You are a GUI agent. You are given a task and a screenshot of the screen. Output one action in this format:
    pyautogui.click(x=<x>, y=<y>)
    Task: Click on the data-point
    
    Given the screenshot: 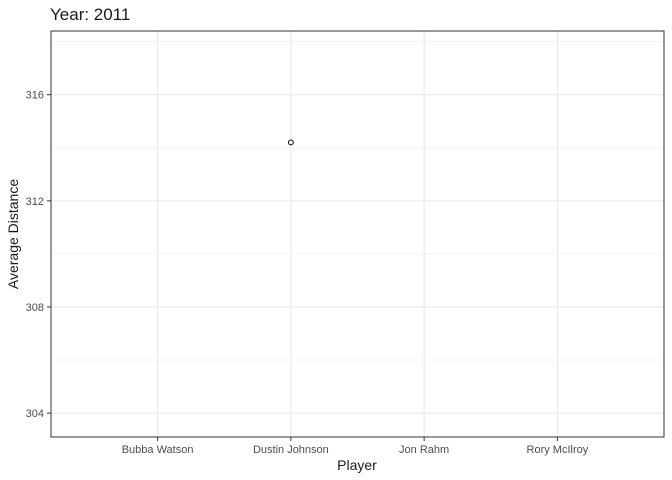 What is the action you would take?
    pyautogui.click(x=290, y=142)
    